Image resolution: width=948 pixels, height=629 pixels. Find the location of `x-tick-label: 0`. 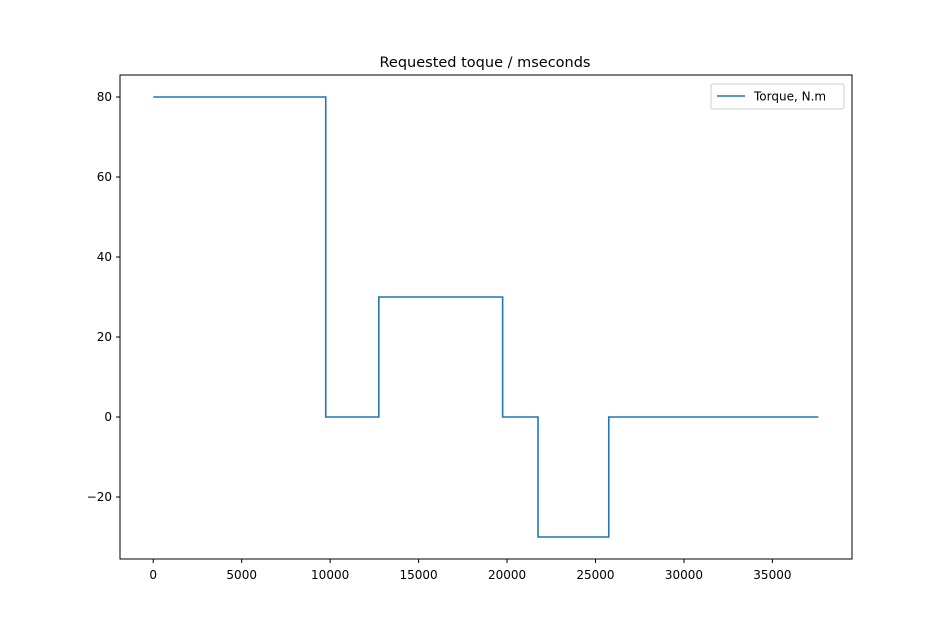

x-tick-label: 0 is located at coordinates (153, 575).